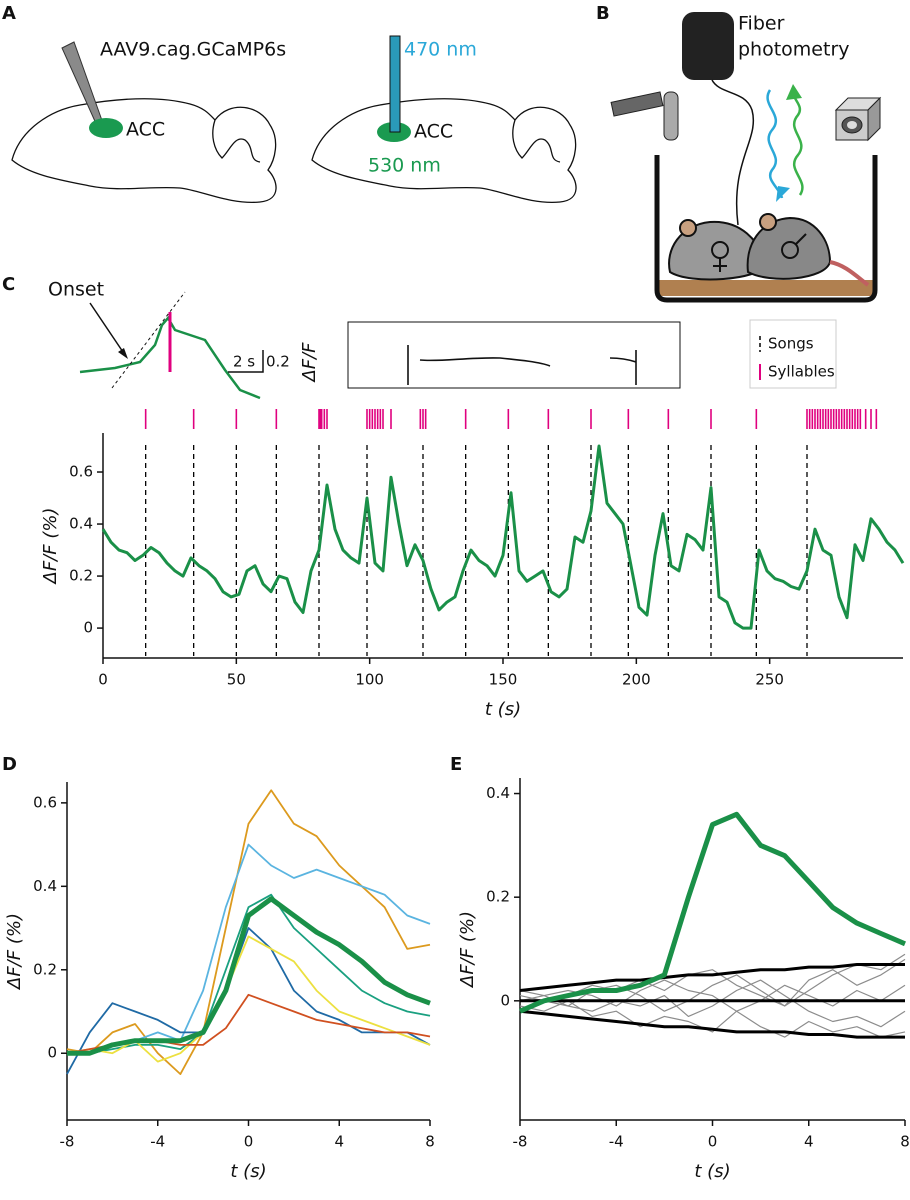  What do you see at coordinates (798, 143) in the screenshot?
I see `emission-wave` at bounding box center [798, 143].